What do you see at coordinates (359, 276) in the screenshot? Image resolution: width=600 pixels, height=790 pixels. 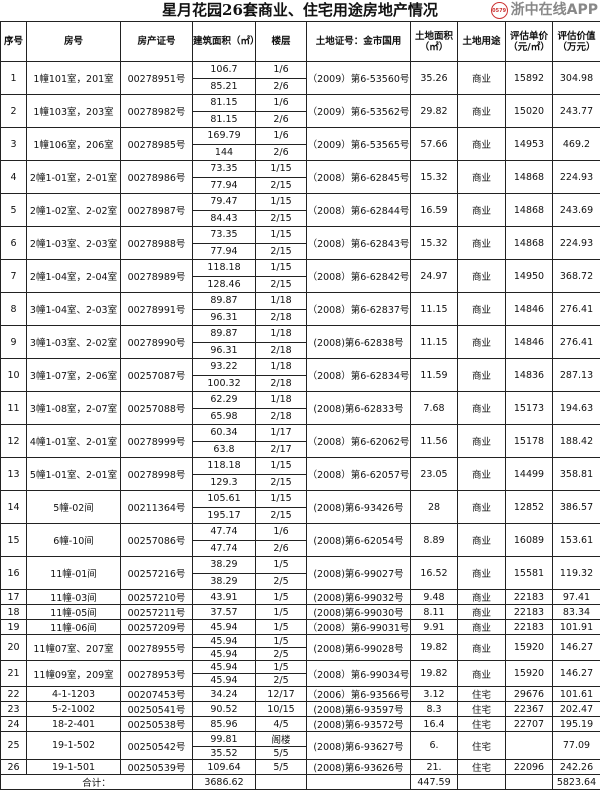 I see `cell-land-cert: （2008）第6-62842号` at bounding box center [359, 276].